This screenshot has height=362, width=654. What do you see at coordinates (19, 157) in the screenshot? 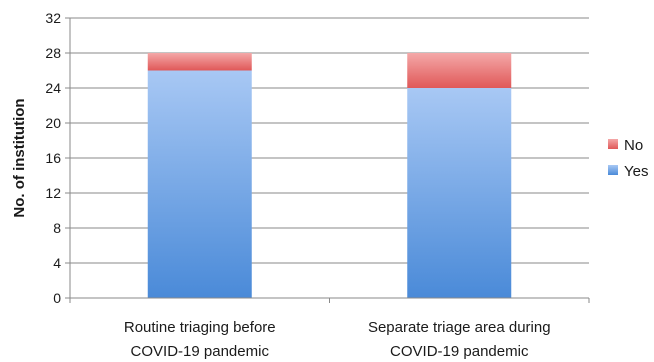
I see `y-axis-label: No. of institution` at bounding box center [19, 157].